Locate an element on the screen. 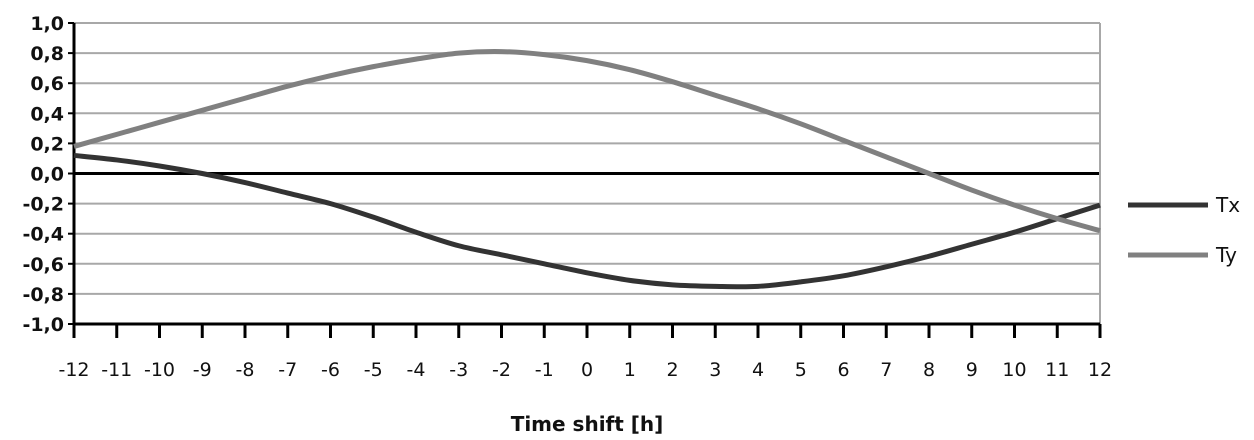 The height and width of the screenshot is (440, 1254). x-tick-label: -2 is located at coordinates (501, 370).